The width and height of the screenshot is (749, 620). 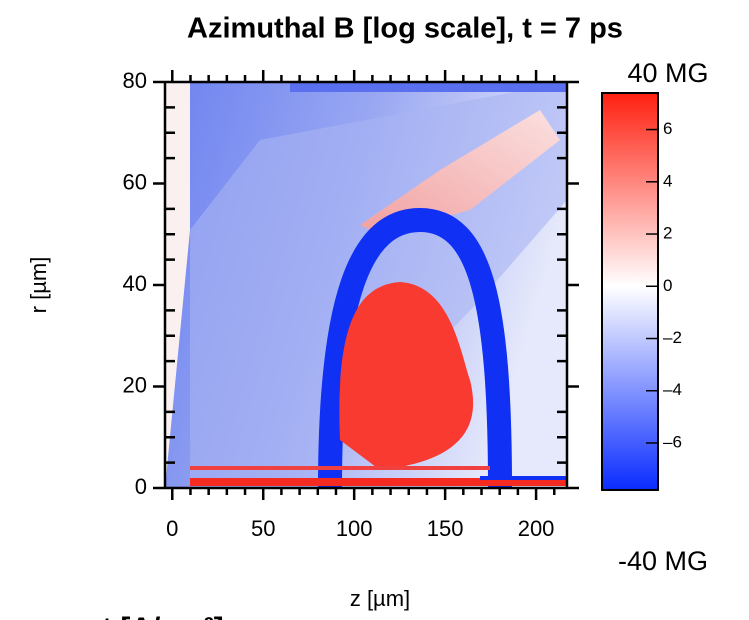 What do you see at coordinates (667, 73) in the screenshot?
I see `colorbar-max-label: 40 MG` at bounding box center [667, 73].